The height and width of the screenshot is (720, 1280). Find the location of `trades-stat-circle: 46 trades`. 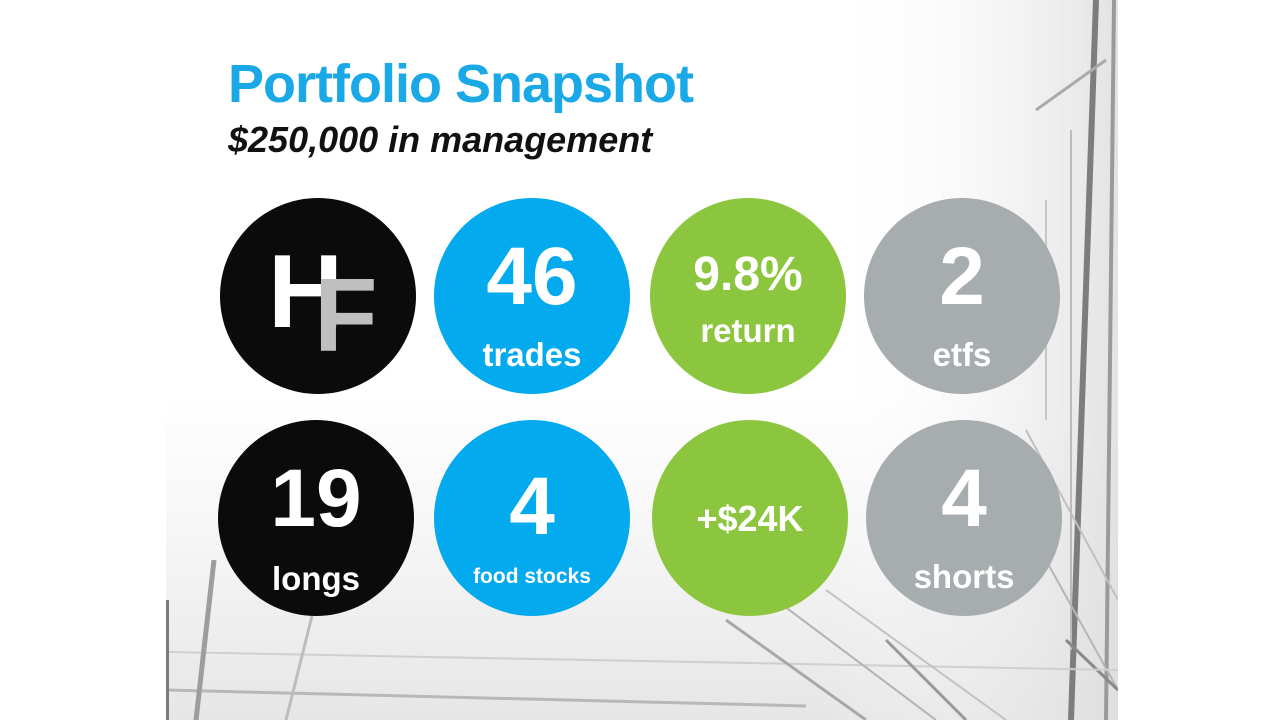

trades-stat-circle: 46 trades is located at coordinates (532, 296).